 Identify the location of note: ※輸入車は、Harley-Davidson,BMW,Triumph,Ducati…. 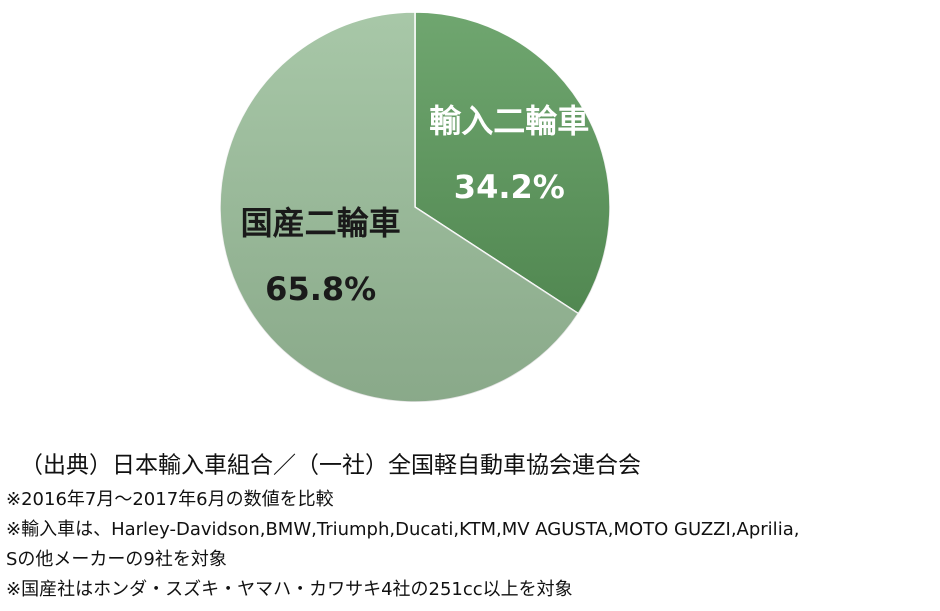
(402, 529).